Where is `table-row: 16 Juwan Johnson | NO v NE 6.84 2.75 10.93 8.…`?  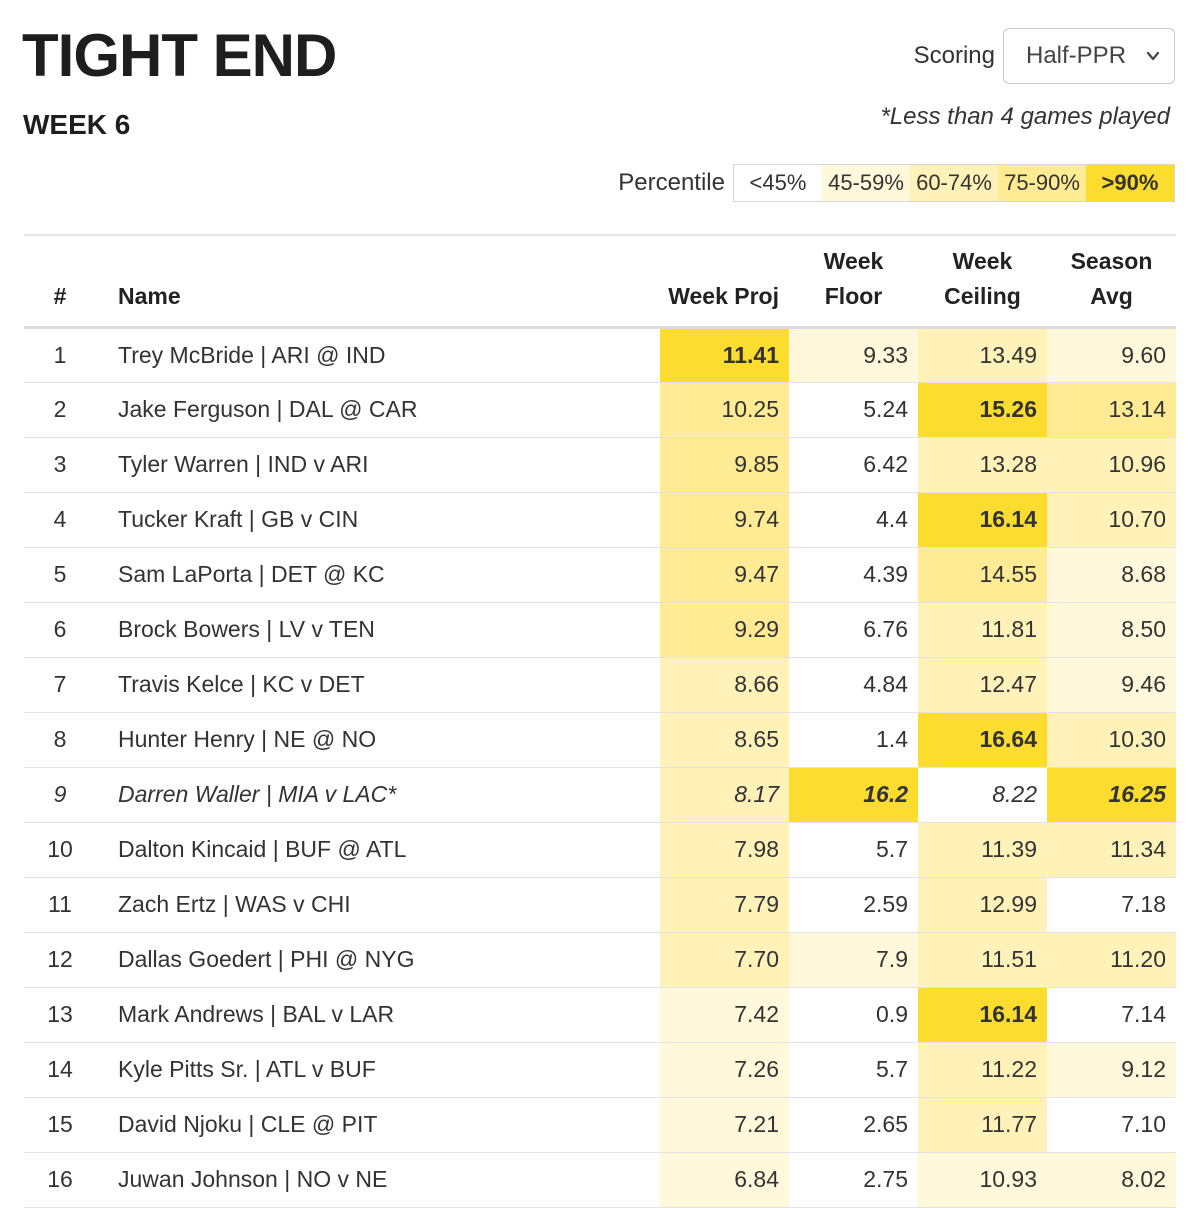 table-row: 16 Juwan Johnson | NO v NE 6.84 2.75 10.93 8.… is located at coordinates (600, 1179).